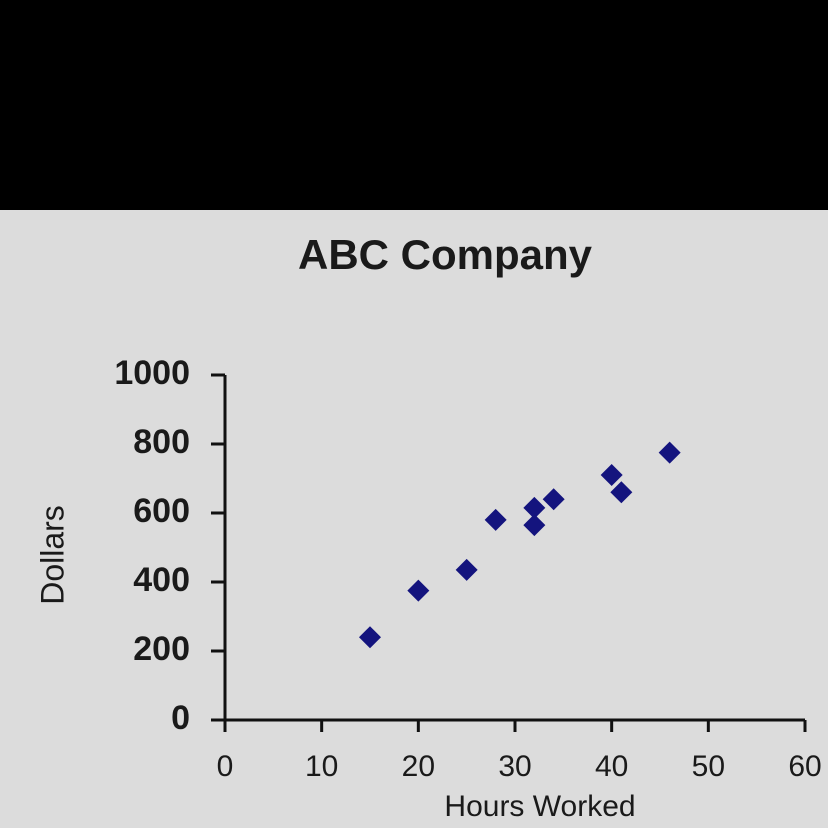 The image size is (828, 828). What do you see at coordinates (161, 649) in the screenshot?
I see `y-tick-label: 200` at bounding box center [161, 649].